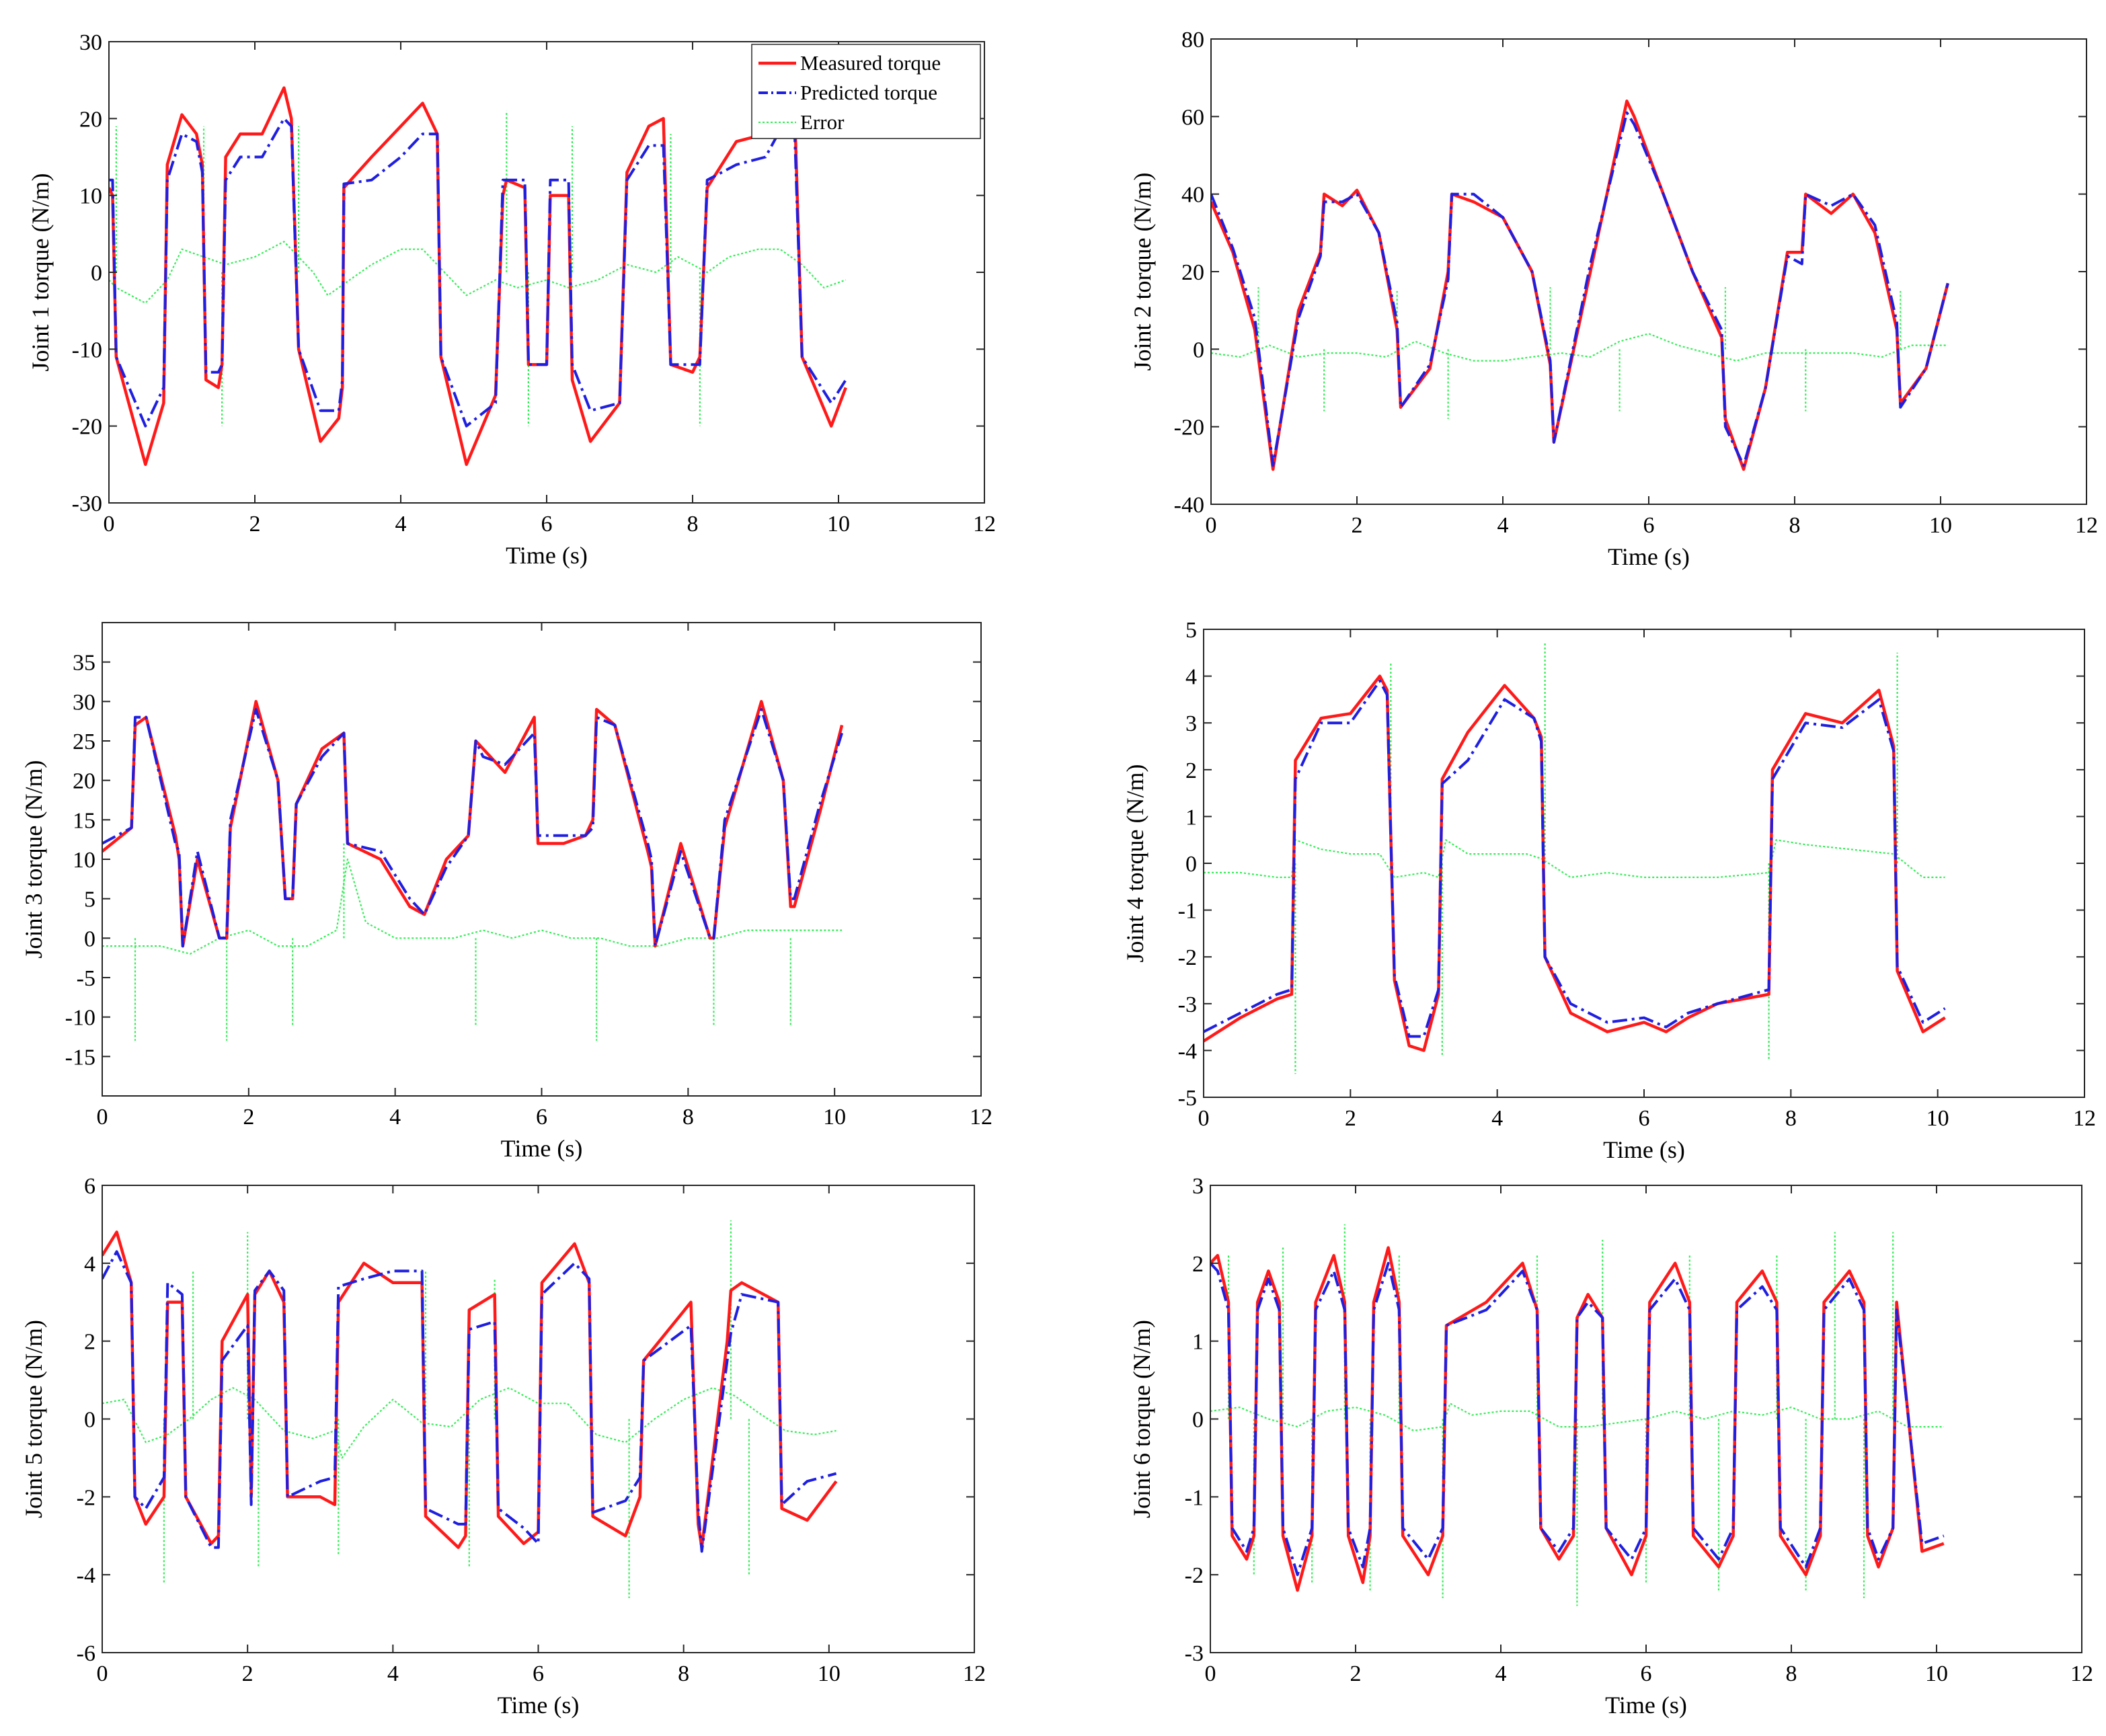 The width and height of the screenshot is (2106, 1736). What do you see at coordinates (1189, 428) in the screenshot?
I see `y-tick-label: -20` at bounding box center [1189, 428].